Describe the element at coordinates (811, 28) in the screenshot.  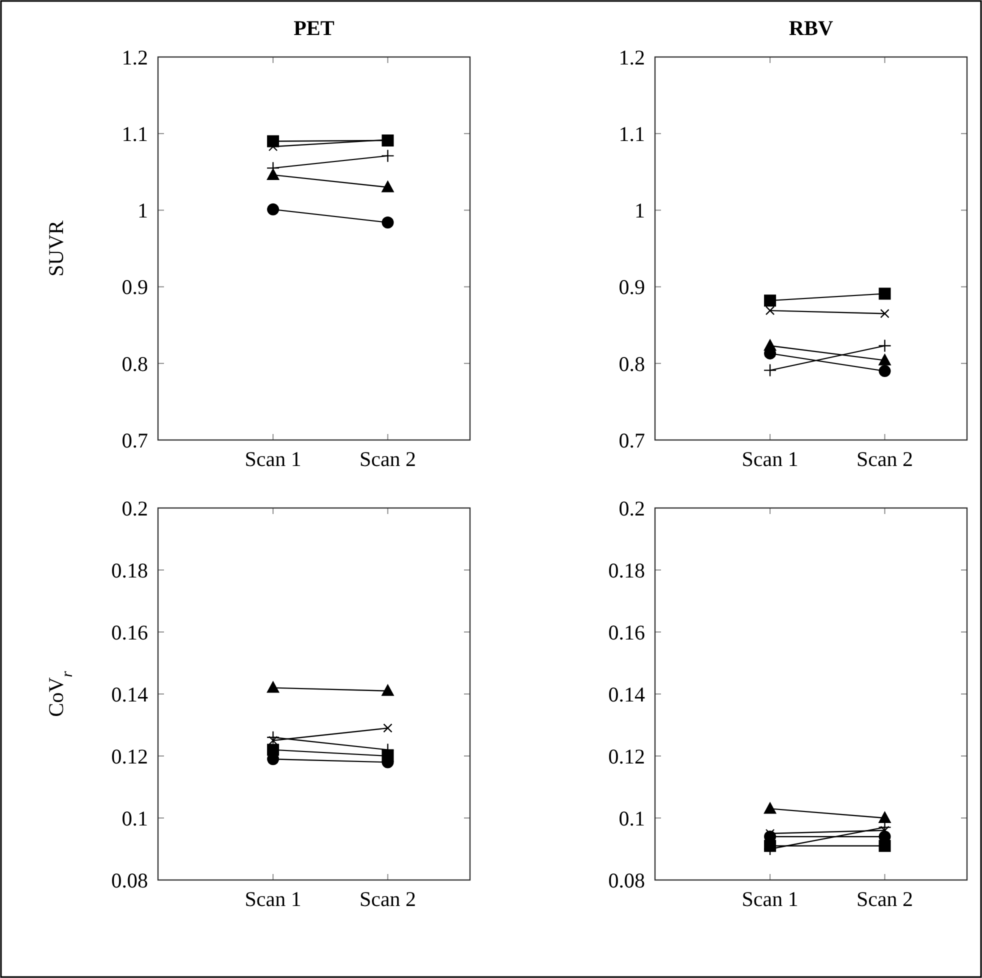
I see `chart-title: RBV` at that location.